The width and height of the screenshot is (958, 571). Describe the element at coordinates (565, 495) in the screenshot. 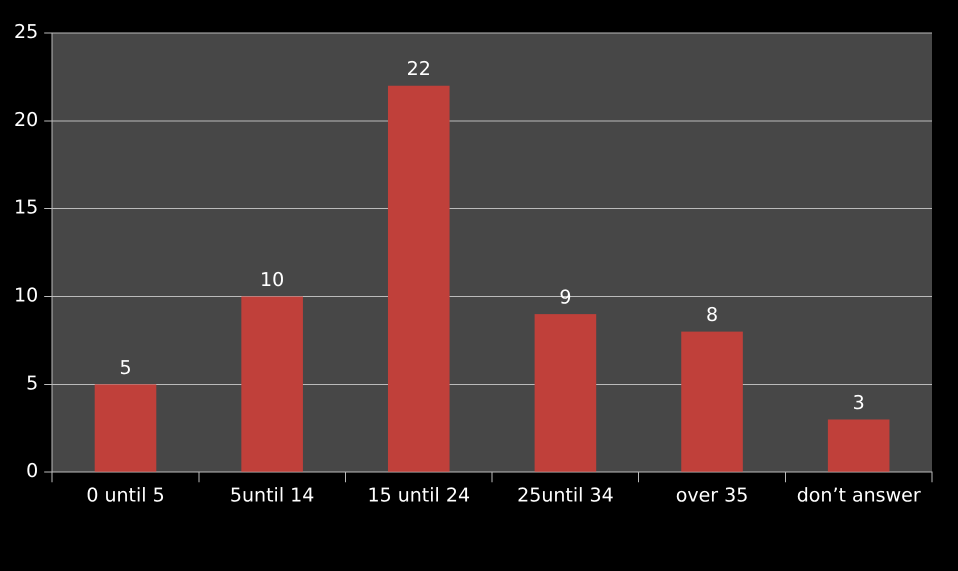

I see `x-tick-label: 25until 34` at that location.